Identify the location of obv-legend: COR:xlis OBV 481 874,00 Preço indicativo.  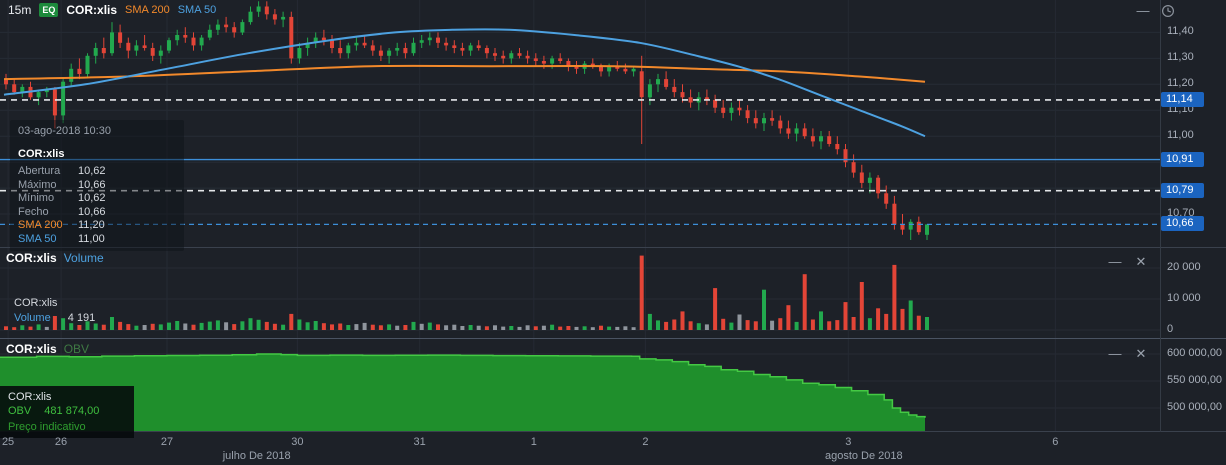
(67, 412).